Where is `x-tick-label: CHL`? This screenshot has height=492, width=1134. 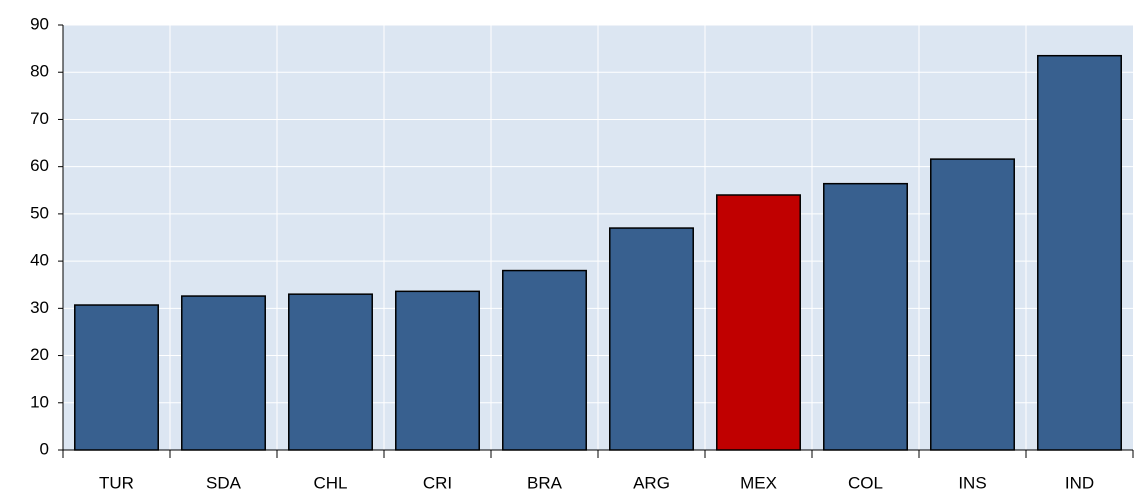 x-tick-label: CHL is located at coordinates (330, 482).